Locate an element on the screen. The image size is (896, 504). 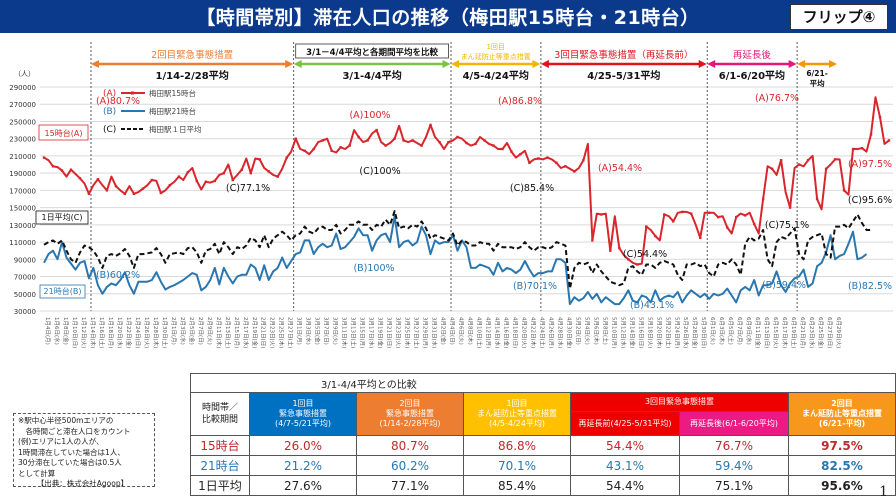
x-tick-label: 3月19日(金) is located at coordinates (381, 332).